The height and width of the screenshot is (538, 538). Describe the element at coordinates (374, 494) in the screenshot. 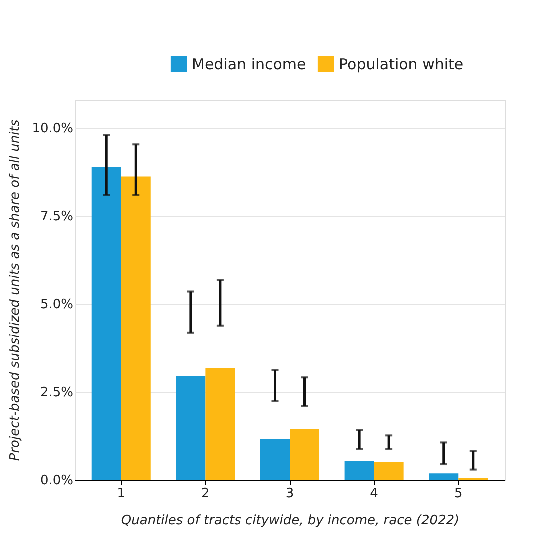

I see `x-tick-label: 4` at that location.